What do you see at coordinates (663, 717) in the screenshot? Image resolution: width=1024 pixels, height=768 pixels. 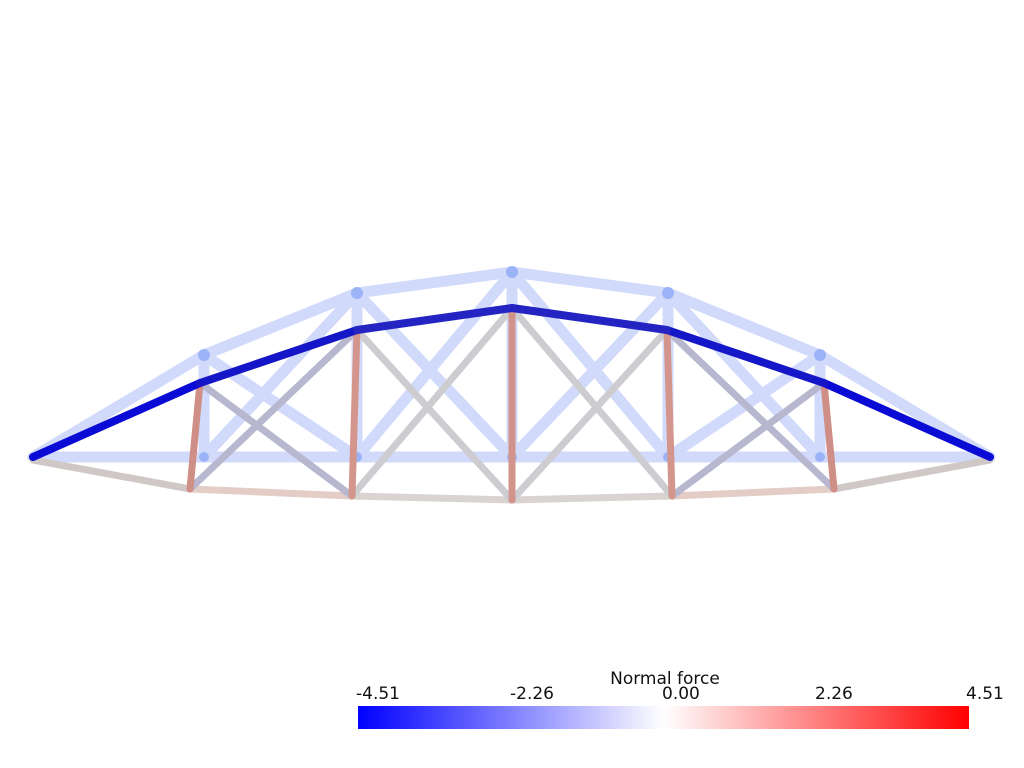 I see `colorbar-gradient` at bounding box center [663, 717].